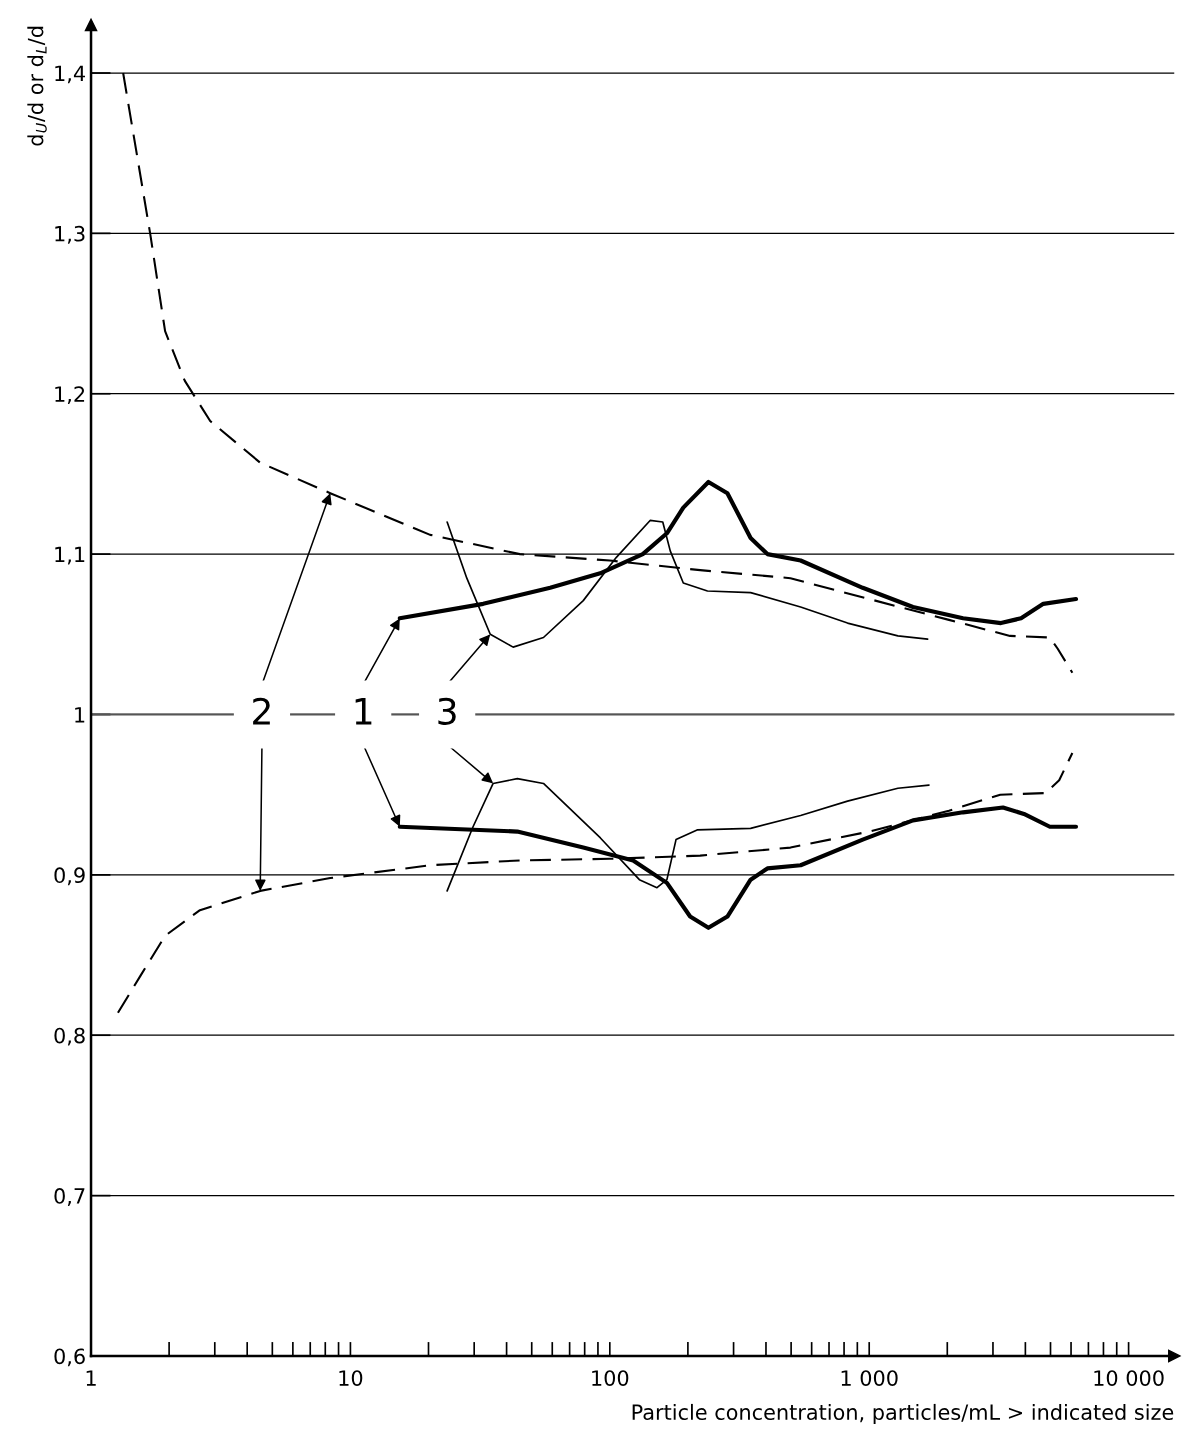 Image resolution: width=1193 pixels, height=1439 pixels. Describe the element at coordinates (447, 711) in the screenshot. I see `annotation: 3` at that location.